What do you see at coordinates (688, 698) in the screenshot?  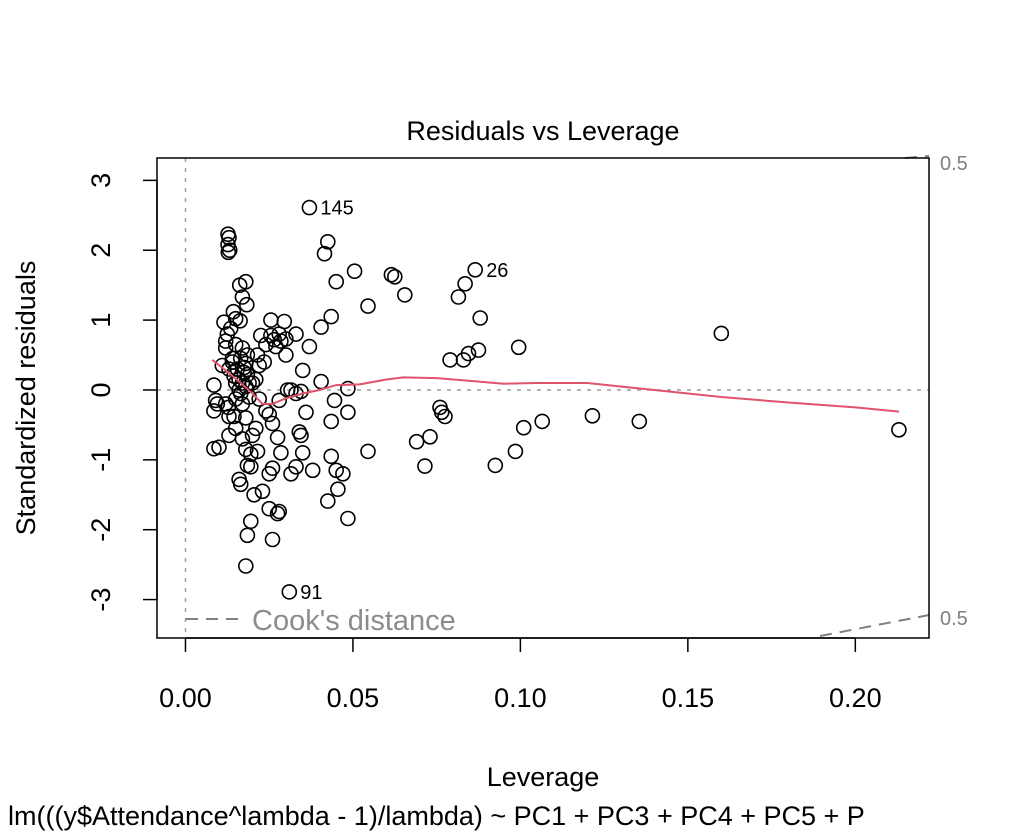 I see `x-tick-label: 0.15` at bounding box center [688, 698].